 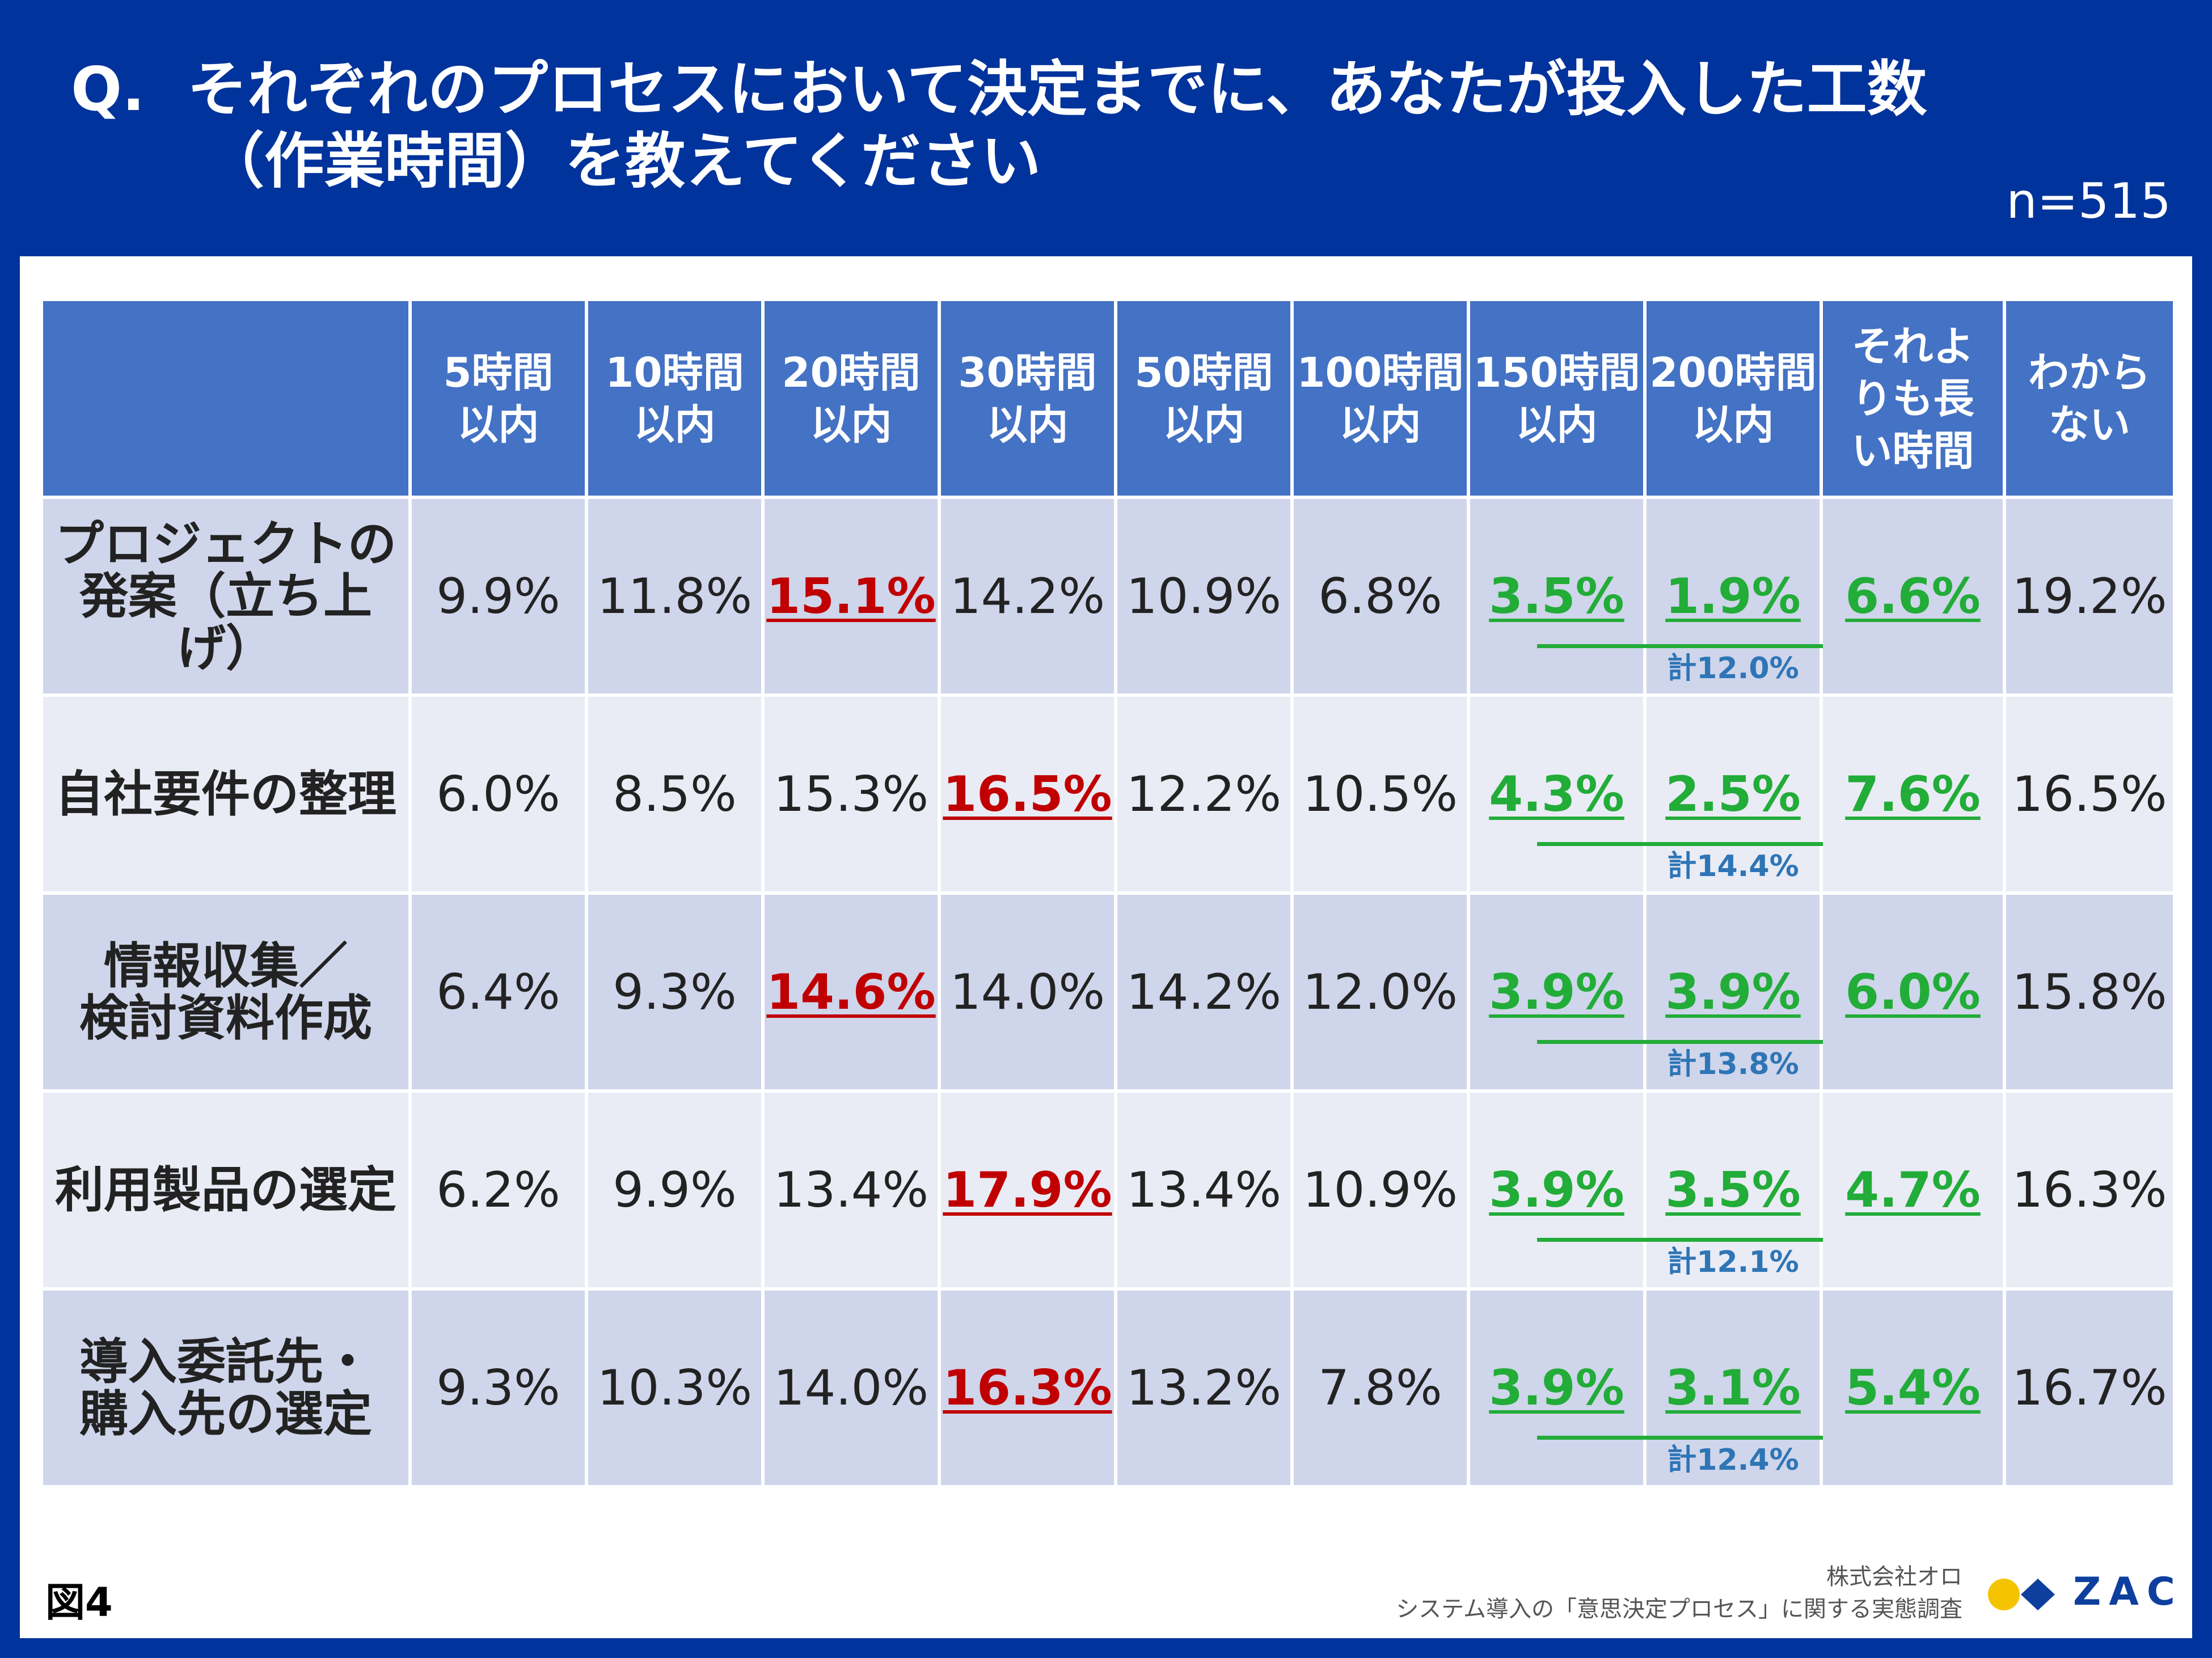 I want to click on value-text: 4.3%, so click(x=1556, y=794).